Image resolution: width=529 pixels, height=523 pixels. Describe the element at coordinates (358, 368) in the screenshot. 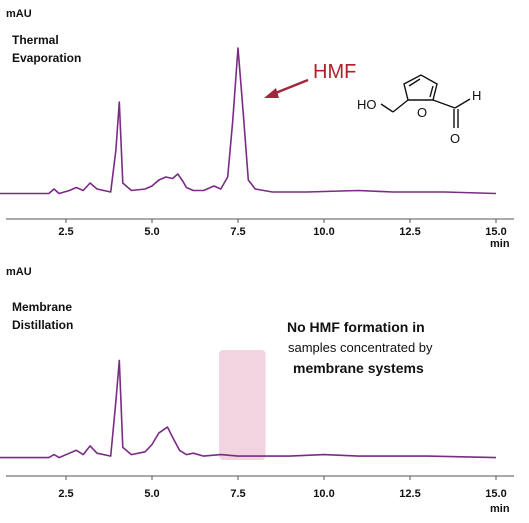

I see `note-line-3: membrane systems` at that location.